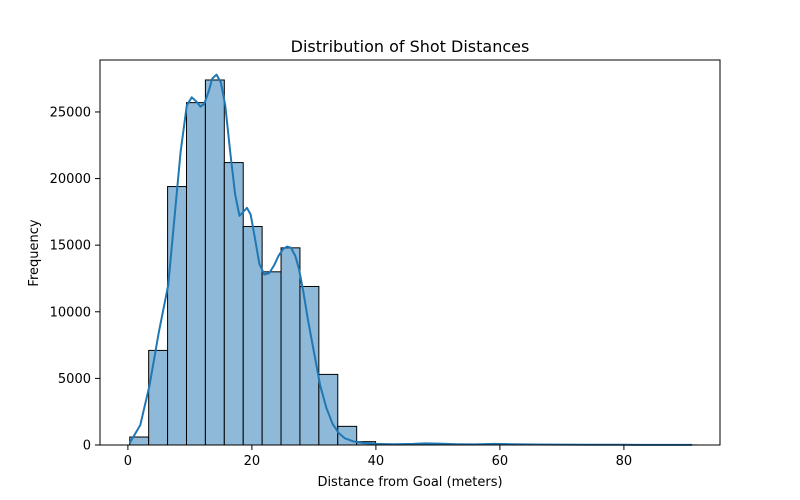  Describe the element at coordinates (409, 482) in the screenshot. I see `x-axis-title: Distance from Goal (meters)` at that location.